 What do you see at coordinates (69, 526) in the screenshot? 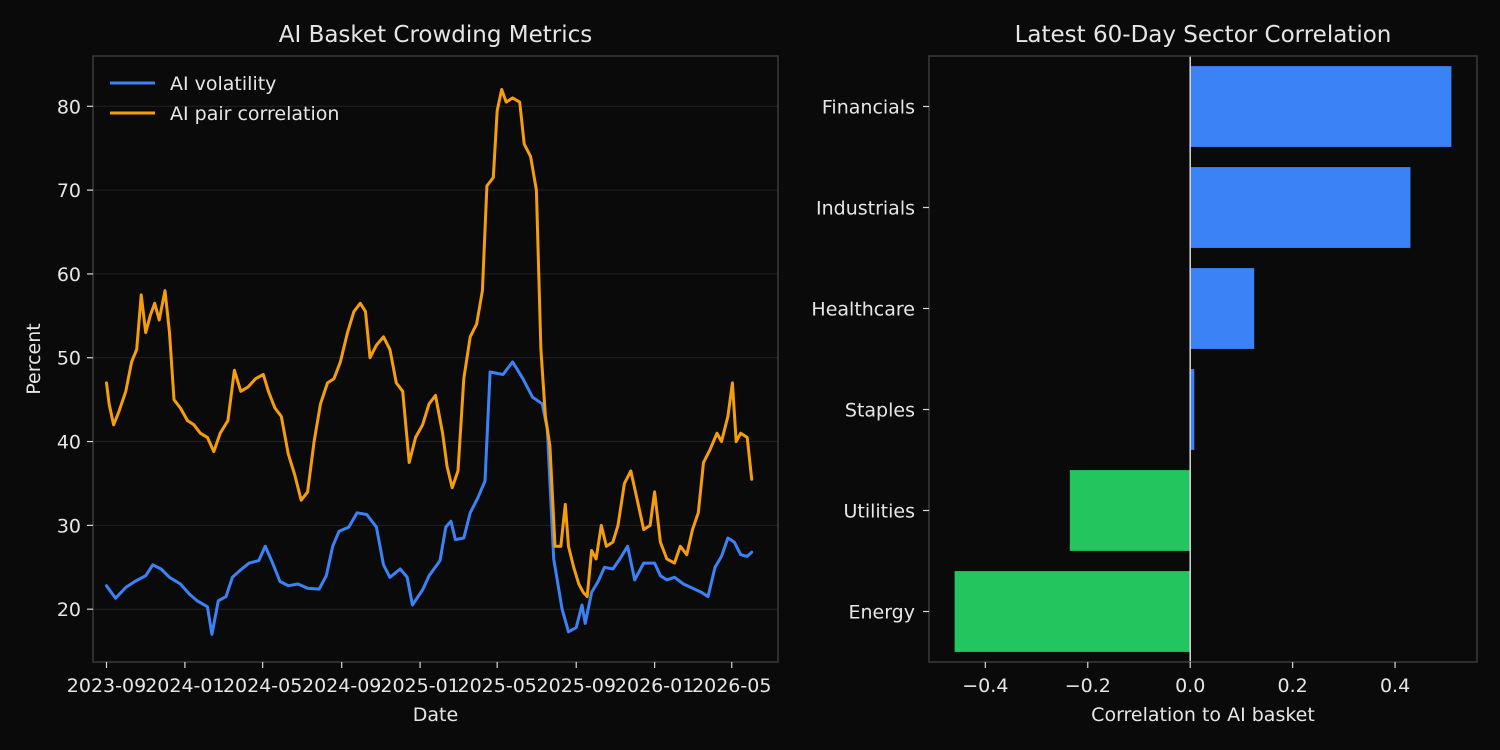
I see `y-tick-label: 30` at bounding box center [69, 526].